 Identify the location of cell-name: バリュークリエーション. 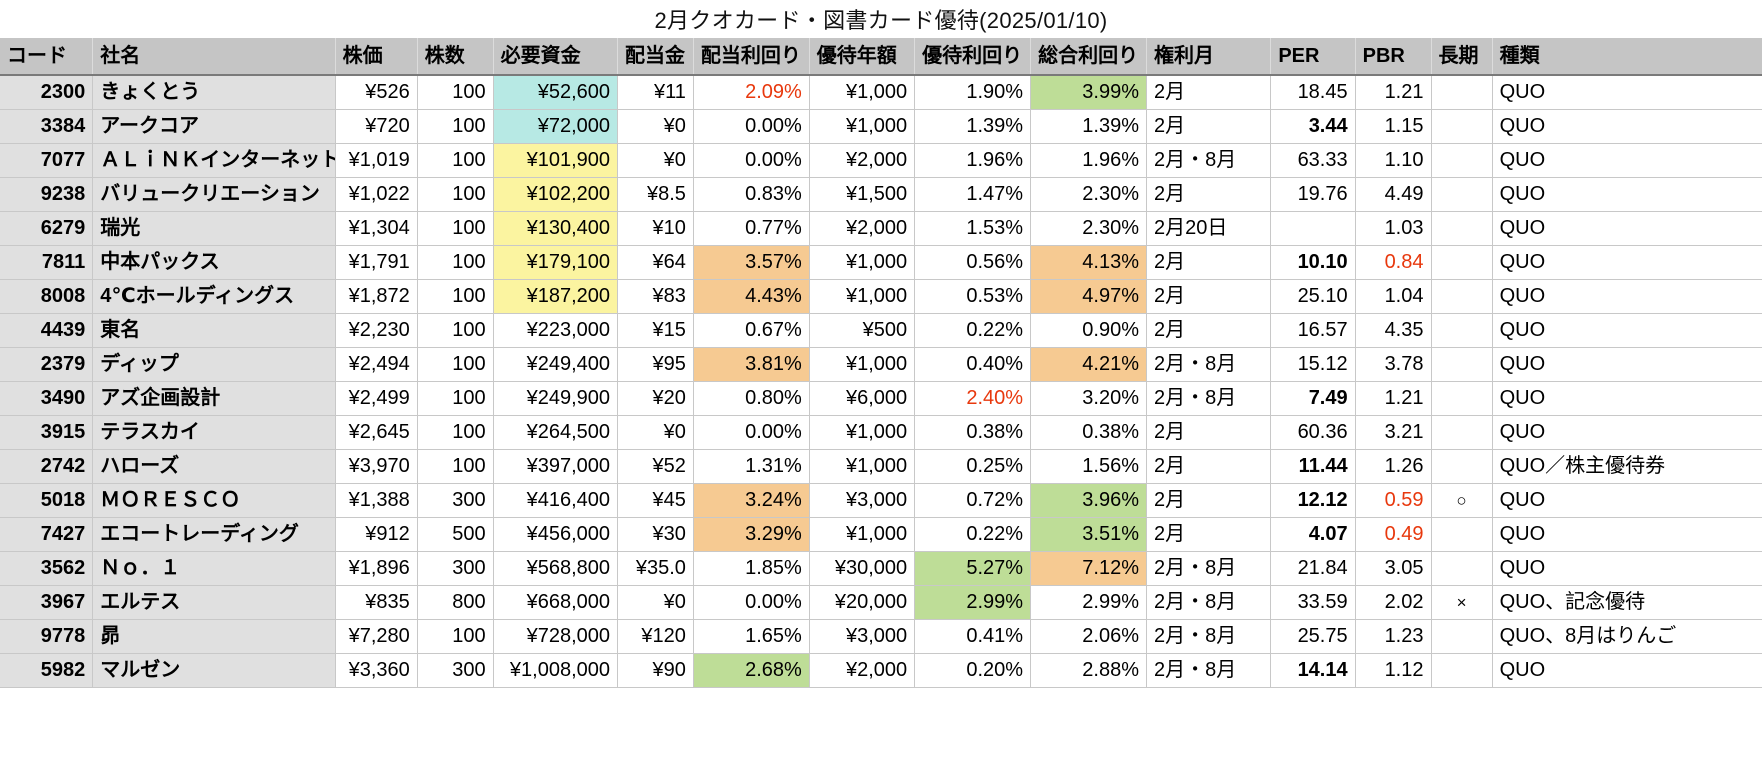
(214, 194).